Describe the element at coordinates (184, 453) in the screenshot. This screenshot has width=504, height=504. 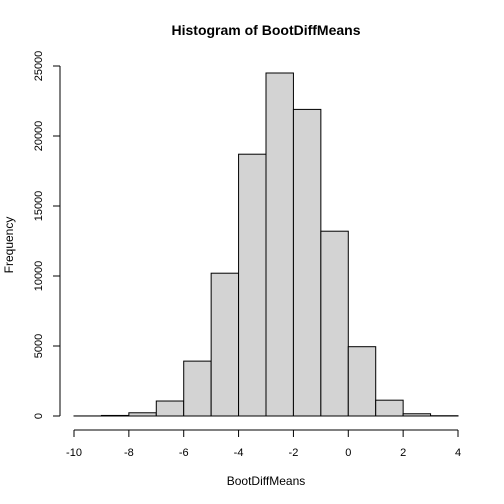
I see `x-tick-label-2: -6` at that location.